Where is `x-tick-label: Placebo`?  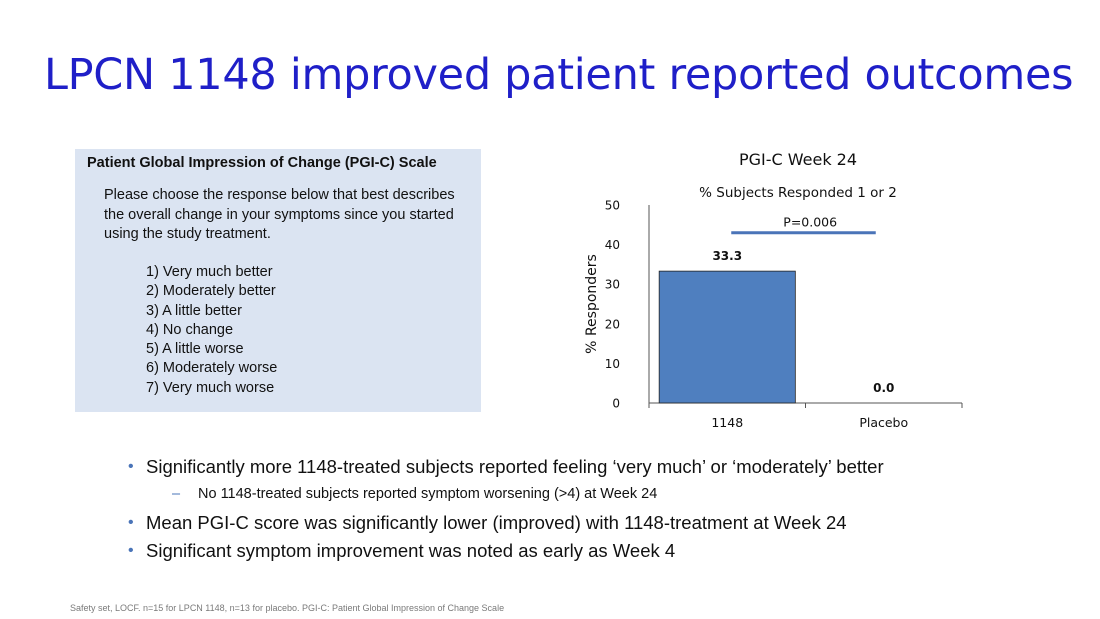 x-tick-label: Placebo is located at coordinates (883, 422).